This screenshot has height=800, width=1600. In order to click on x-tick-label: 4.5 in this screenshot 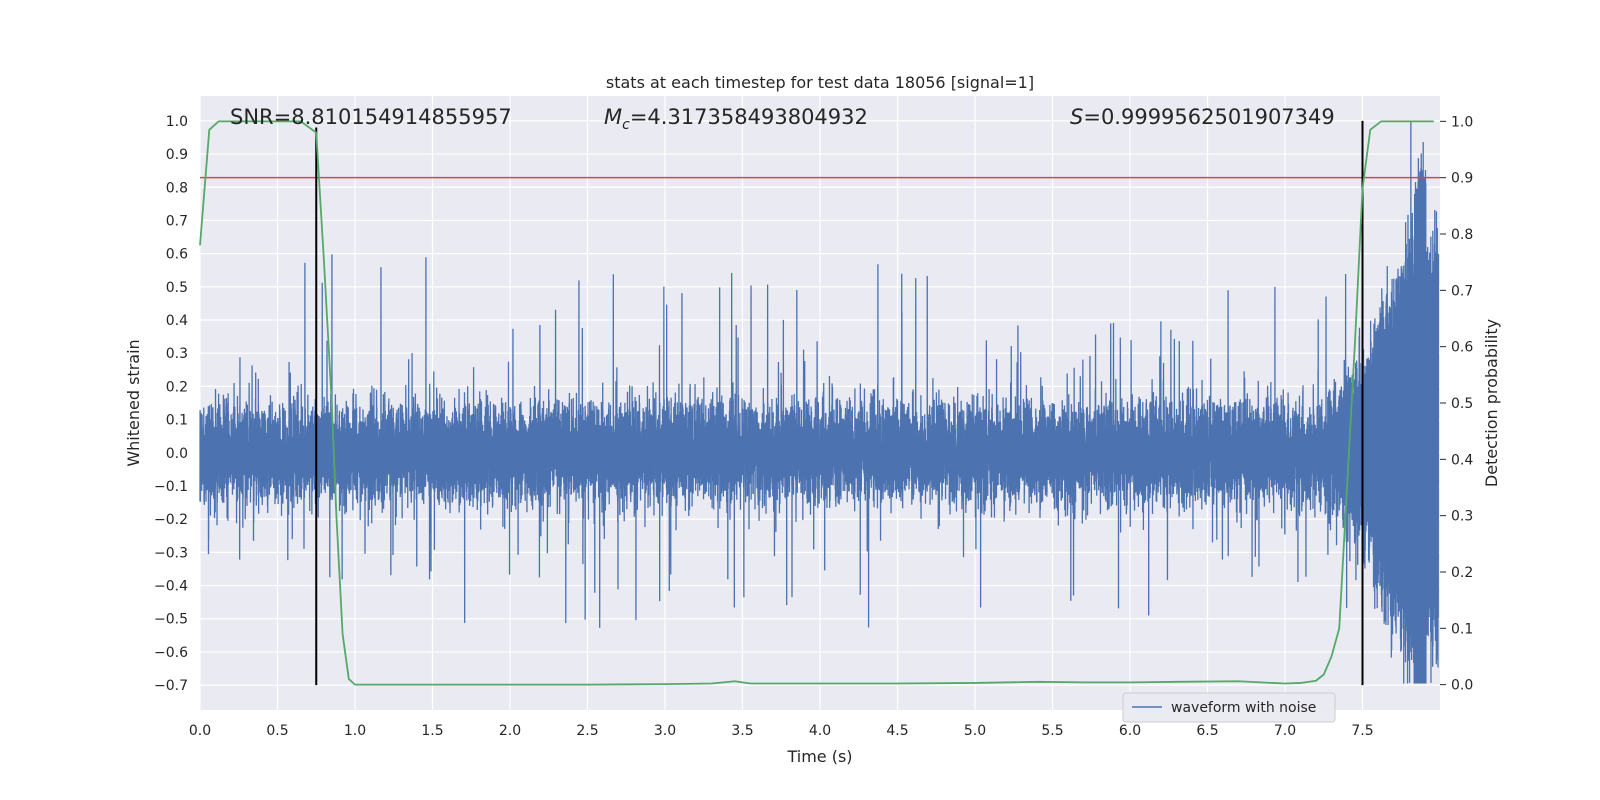, I will do `click(897, 731)`.